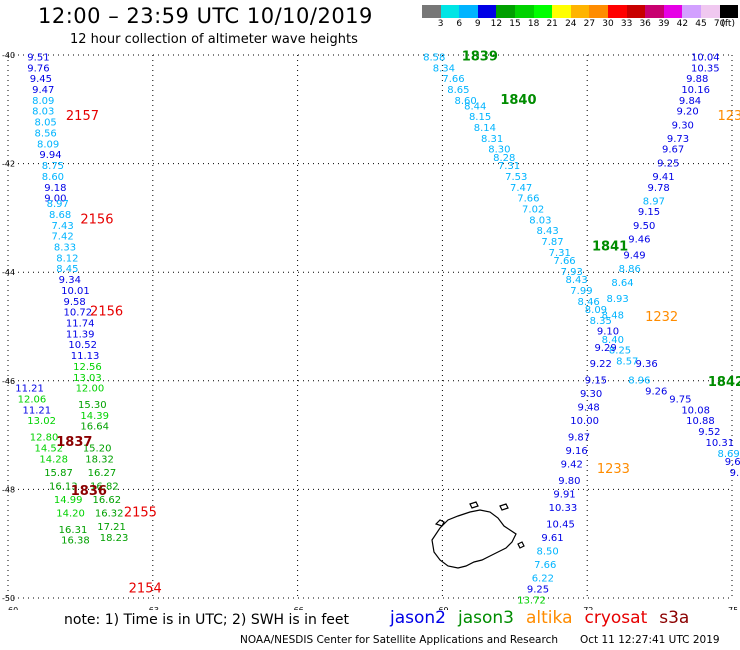 The height and width of the screenshot is (650, 740). What do you see at coordinates (560, 253) in the screenshot?
I see `wave-height-label: 7.31` at bounding box center [560, 253].